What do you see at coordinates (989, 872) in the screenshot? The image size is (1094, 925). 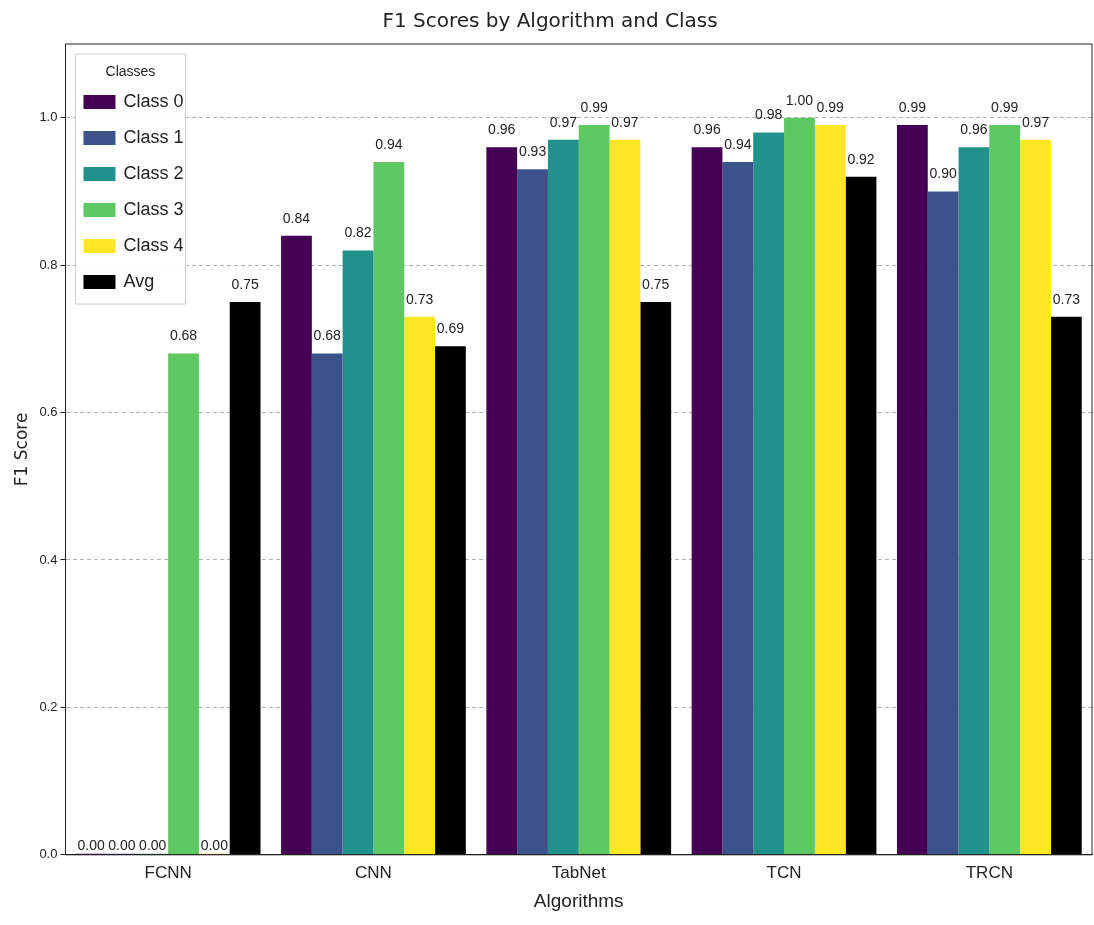 I see `x-tick-label: TRCN` at bounding box center [989, 872].